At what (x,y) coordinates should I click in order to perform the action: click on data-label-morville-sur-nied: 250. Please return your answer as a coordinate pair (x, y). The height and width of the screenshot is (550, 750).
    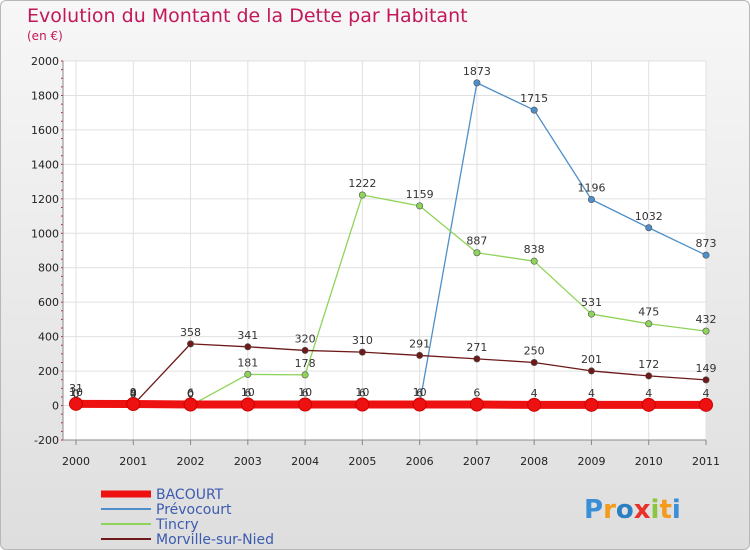
    Looking at the image, I should click on (534, 350).